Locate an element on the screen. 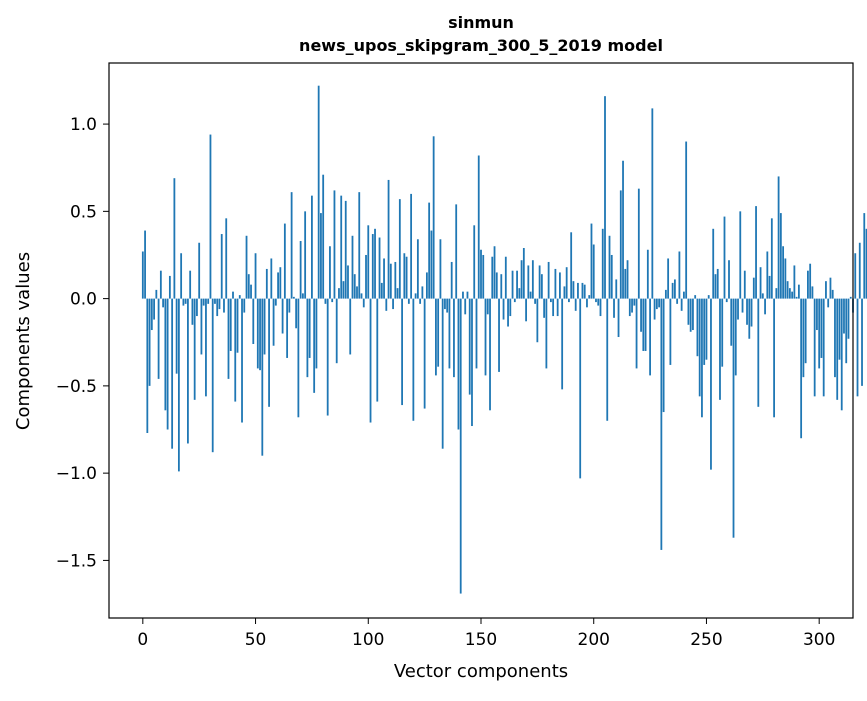 The height and width of the screenshot is (701, 867). y-tick-label: −1.5 is located at coordinates (76, 561).